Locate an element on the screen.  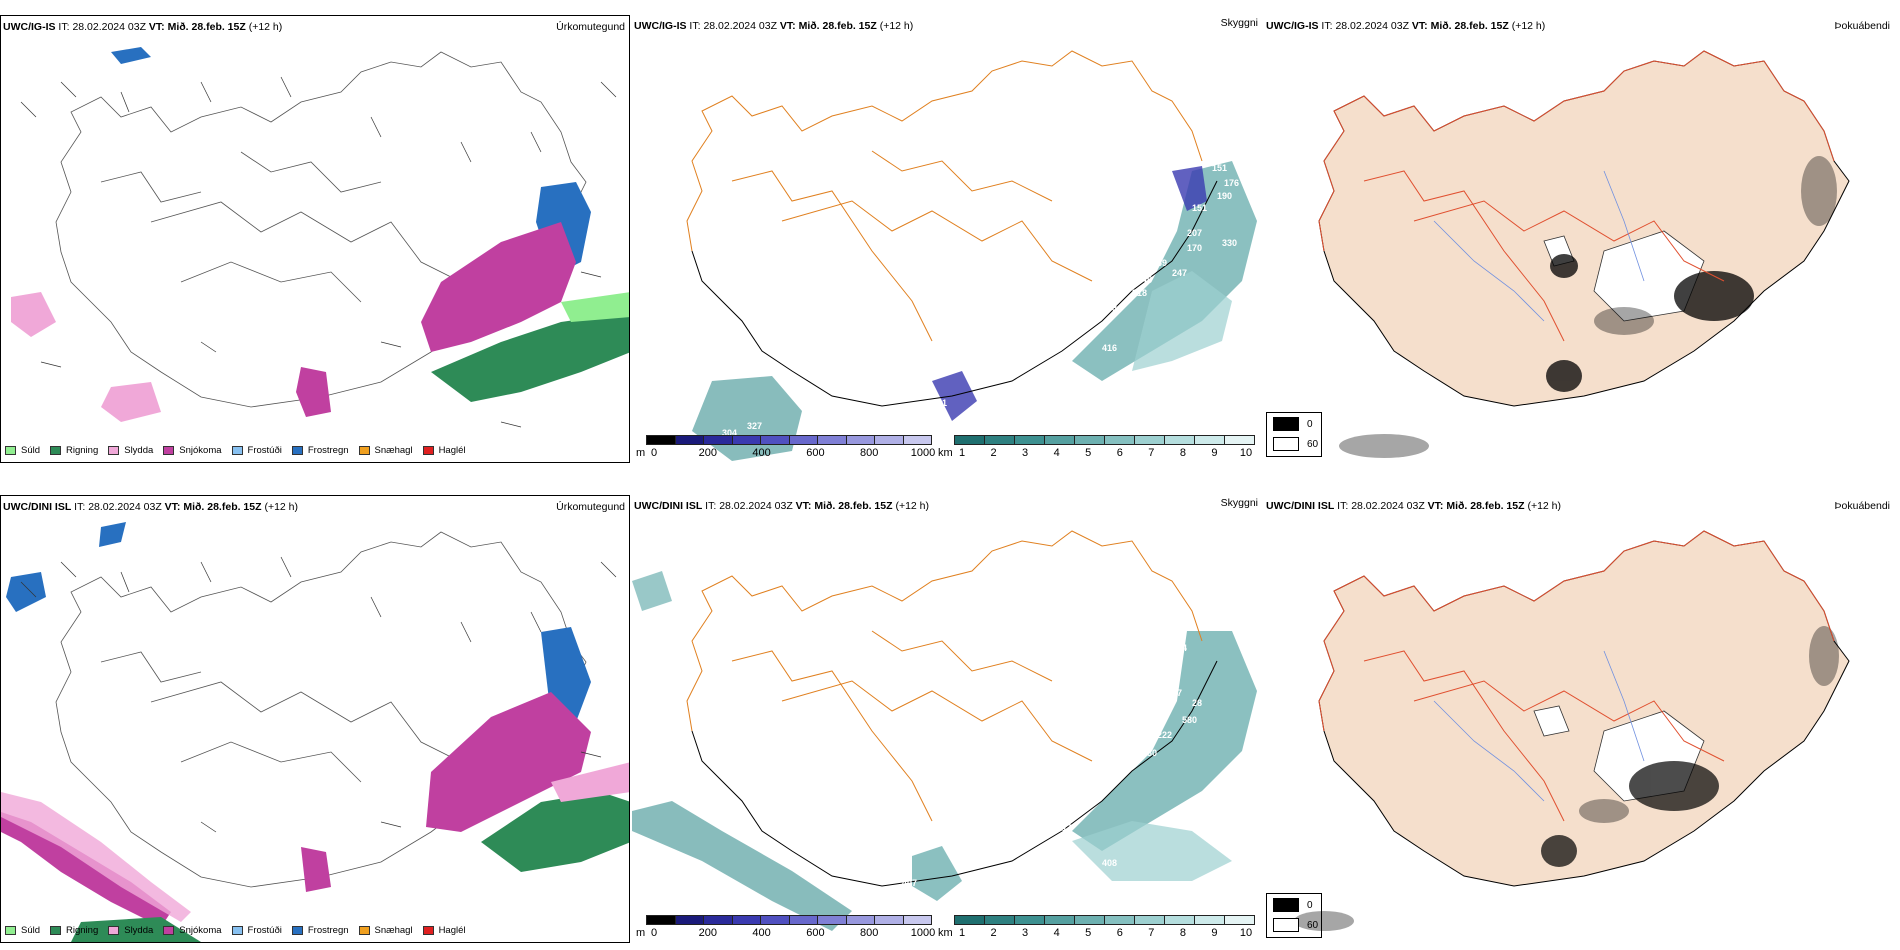
legend-label: Slydda is located at coordinates (139, 930).